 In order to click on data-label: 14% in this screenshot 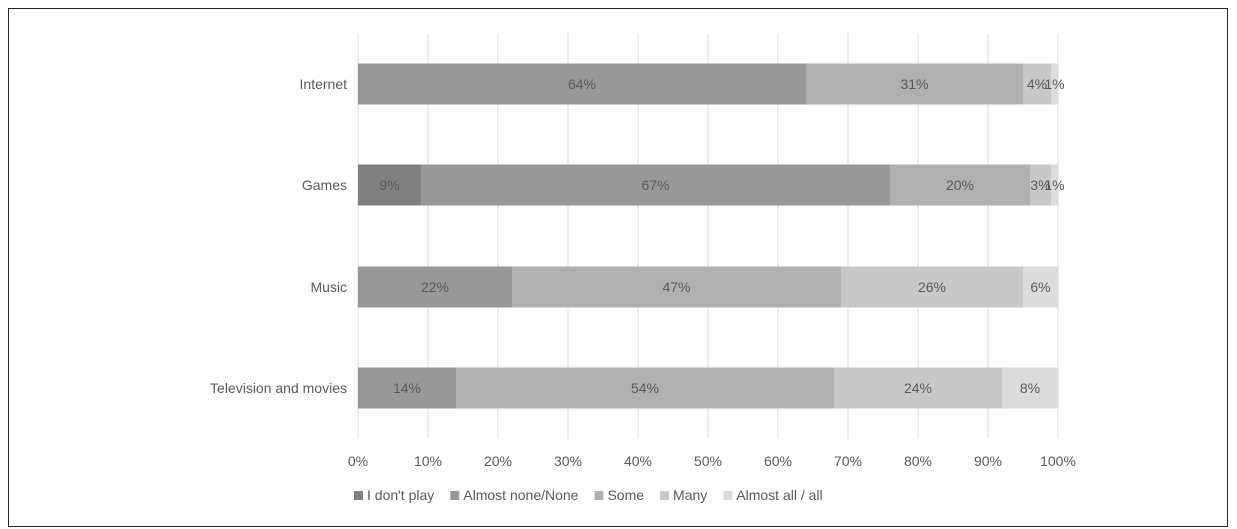, I will do `click(407, 388)`.